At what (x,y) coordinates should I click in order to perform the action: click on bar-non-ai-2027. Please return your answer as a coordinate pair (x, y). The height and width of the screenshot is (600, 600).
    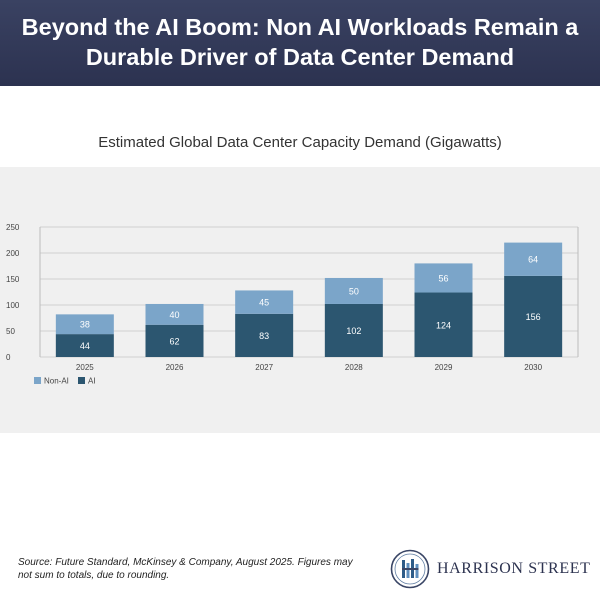
    Looking at the image, I should click on (264, 302).